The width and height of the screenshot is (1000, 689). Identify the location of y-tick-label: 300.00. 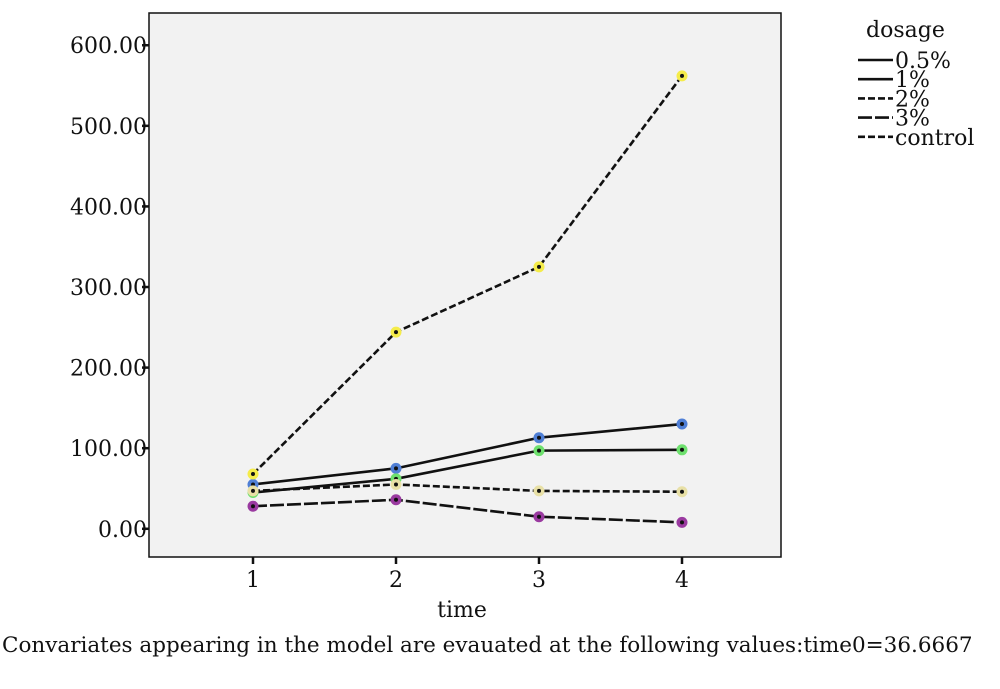
(108, 288).